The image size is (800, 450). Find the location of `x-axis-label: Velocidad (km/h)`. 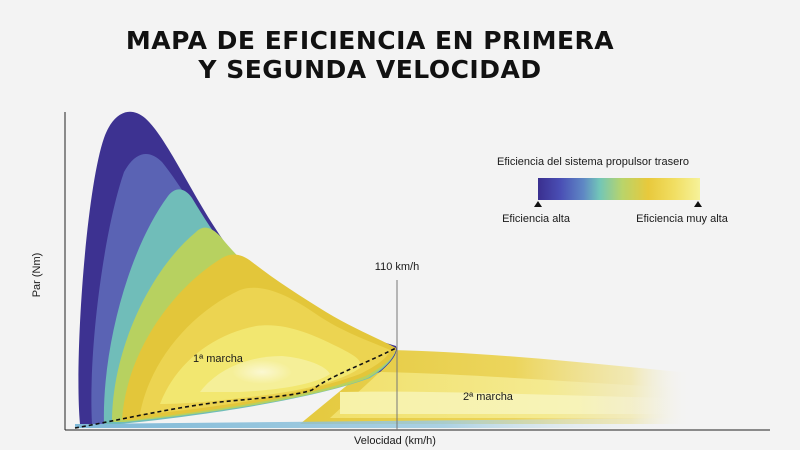

x-axis-label: Velocidad (km/h) is located at coordinates (395, 441).